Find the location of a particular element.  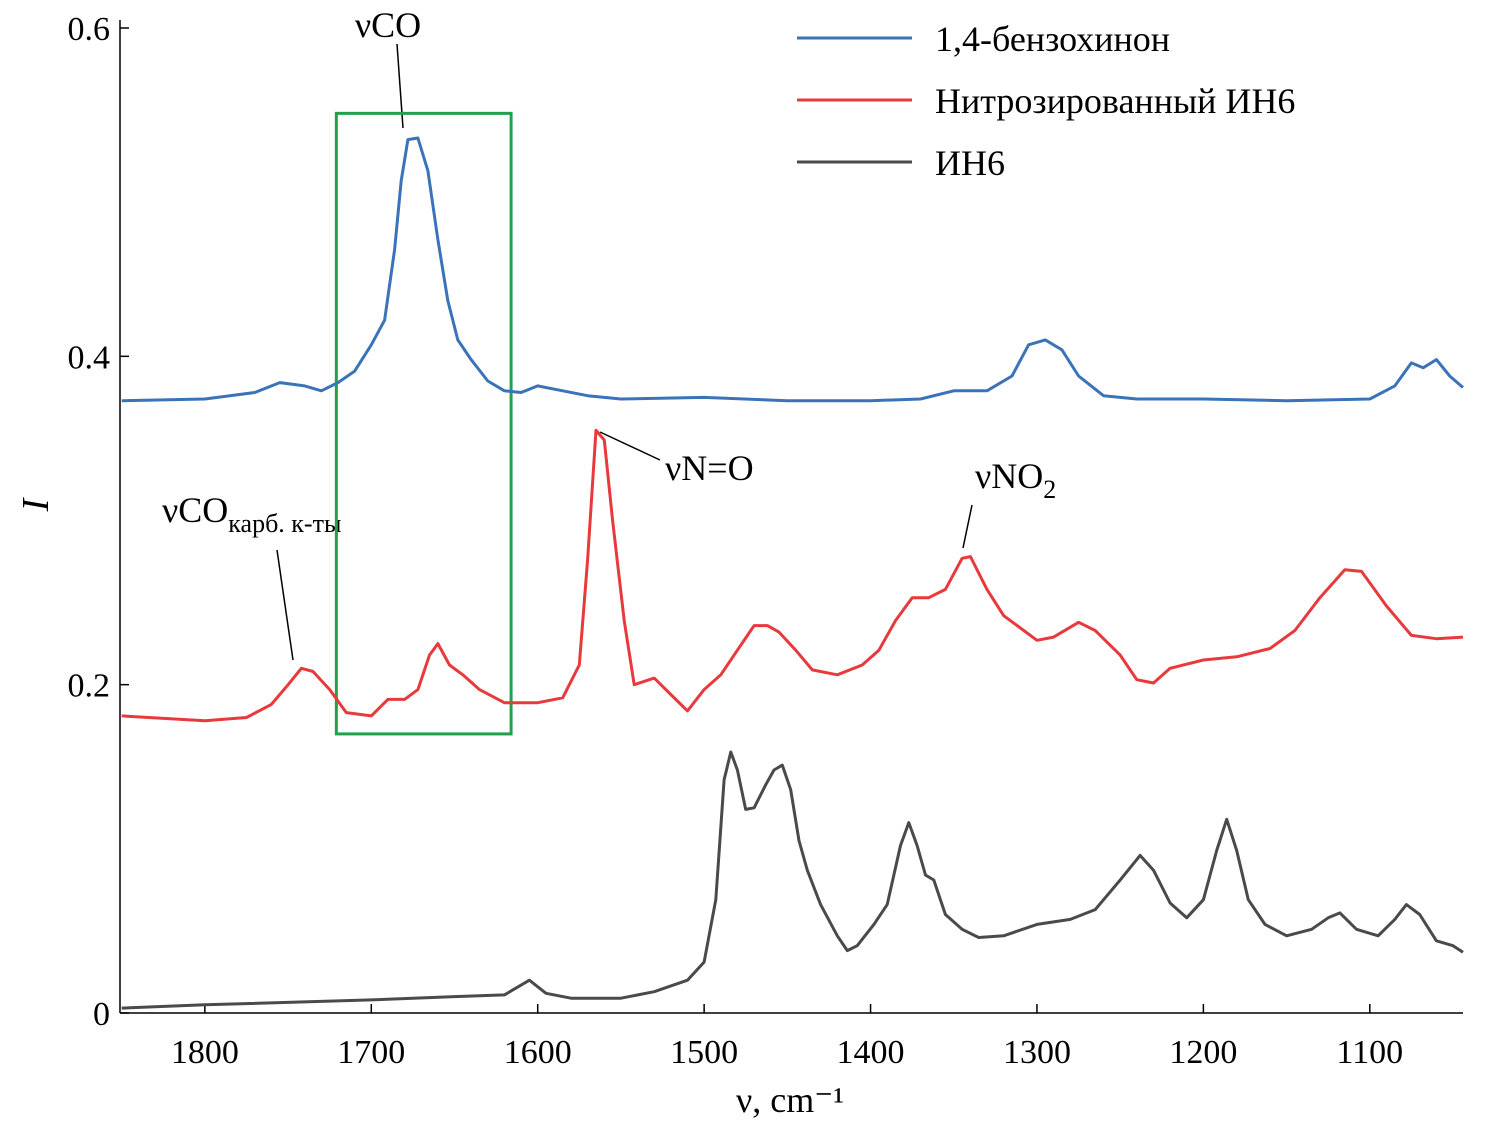

annotation-text: νNO is located at coordinates (1009, 476).